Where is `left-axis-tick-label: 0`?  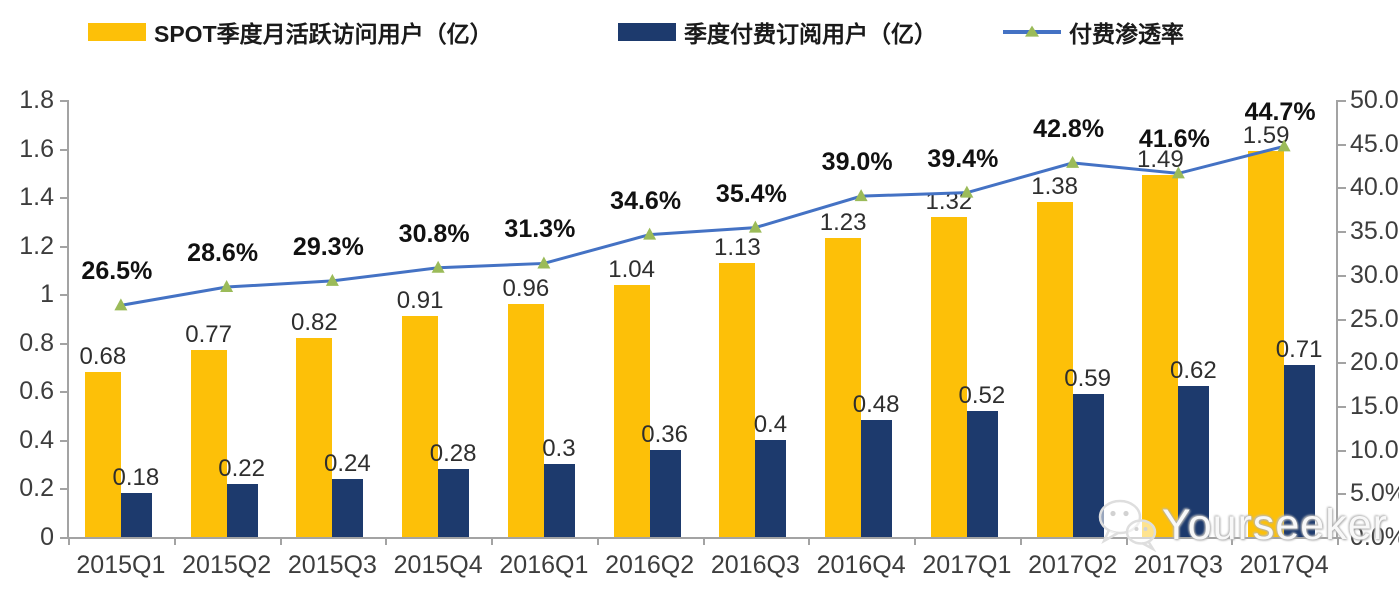 left-axis-tick-label: 0 is located at coordinates (47, 537).